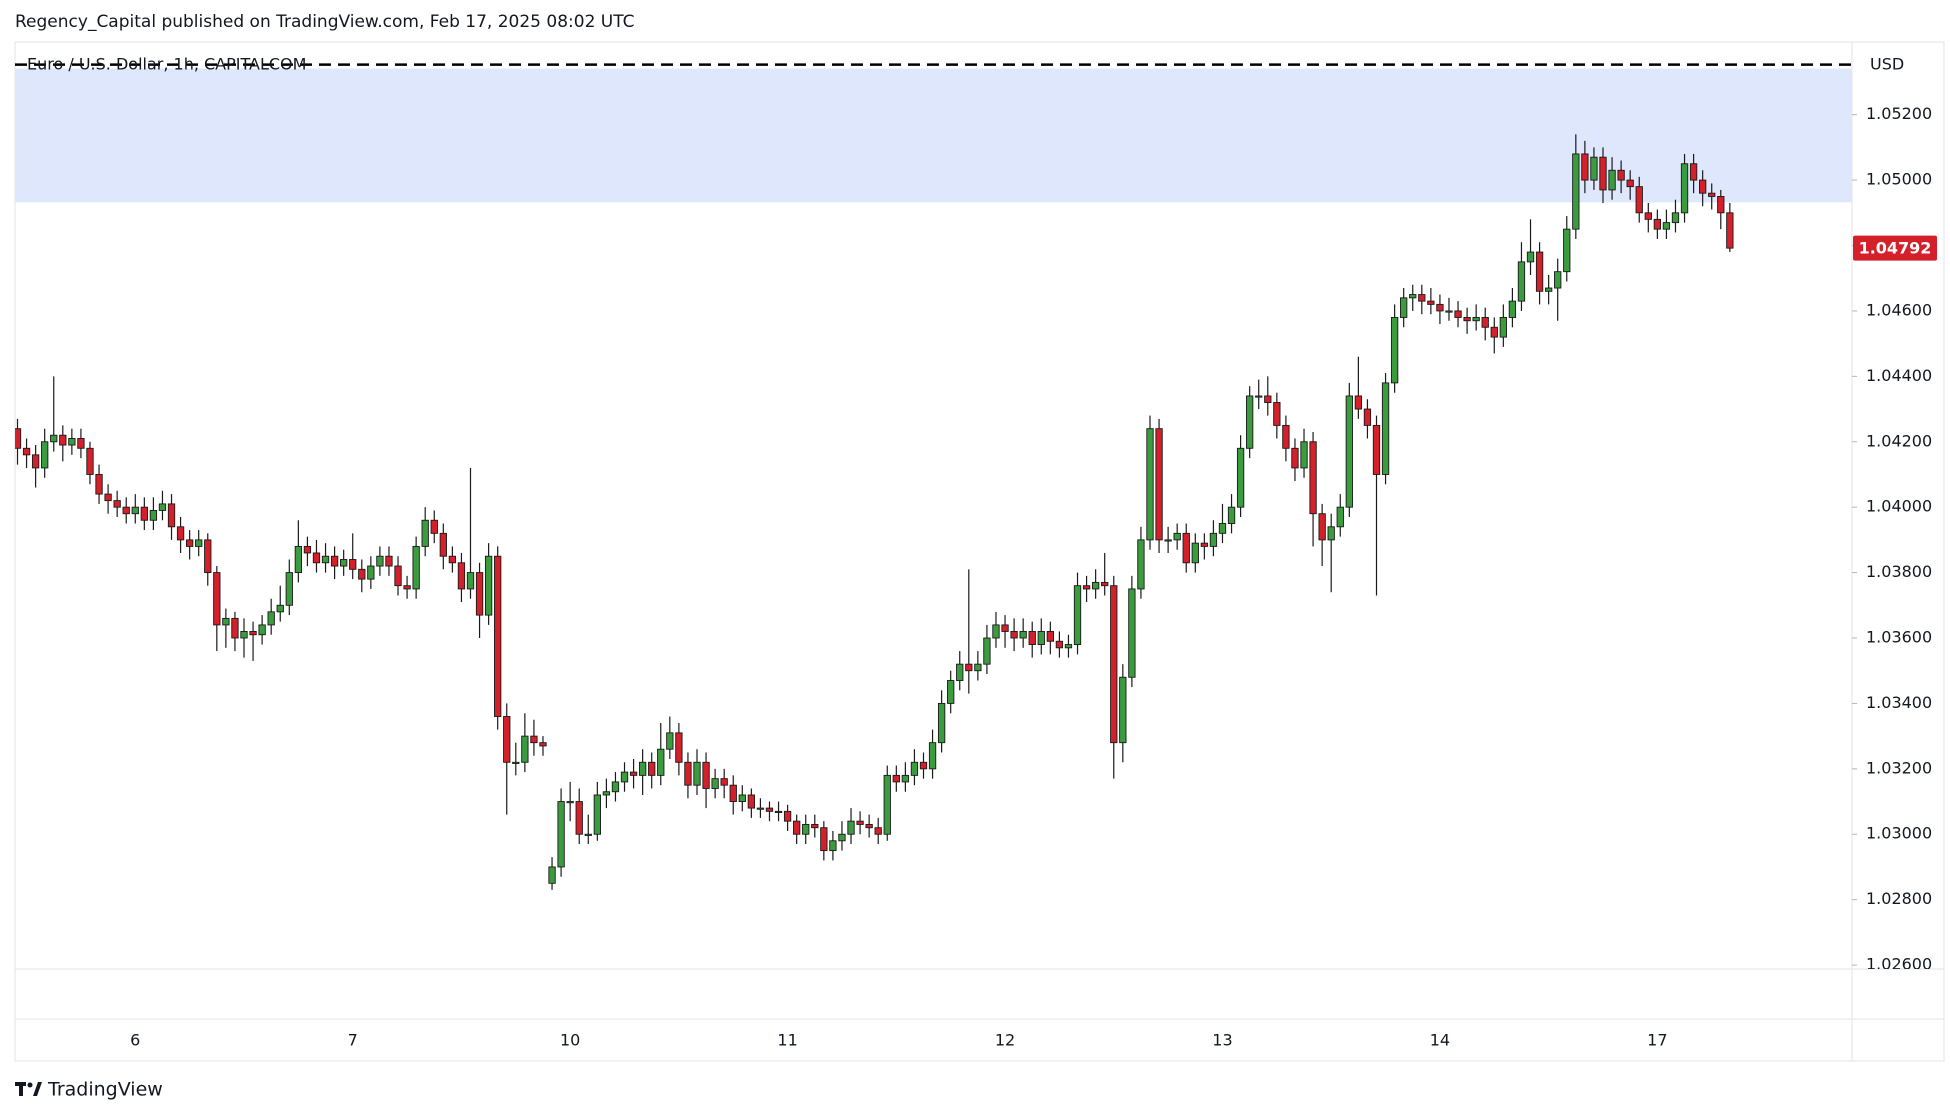  What do you see at coordinates (1899, 898) in the screenshot?
I see `y-tick-label: 1.02800` at bounding box center [1899, 898].